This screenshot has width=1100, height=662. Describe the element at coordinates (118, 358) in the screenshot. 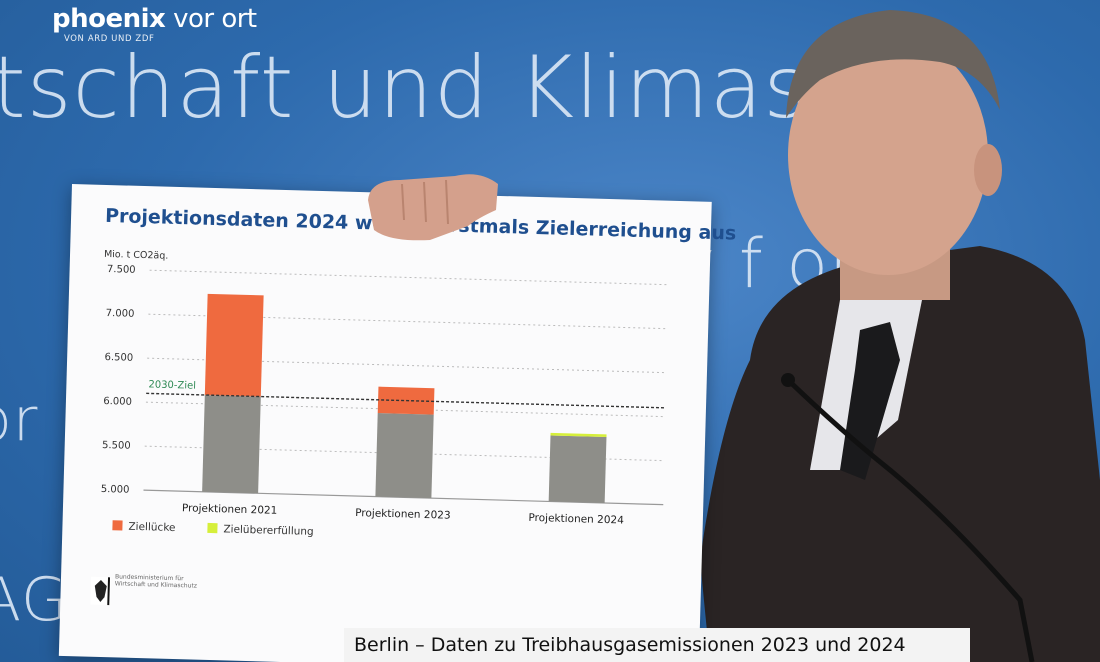

I see `y-tick-label: 6.500` at that location.